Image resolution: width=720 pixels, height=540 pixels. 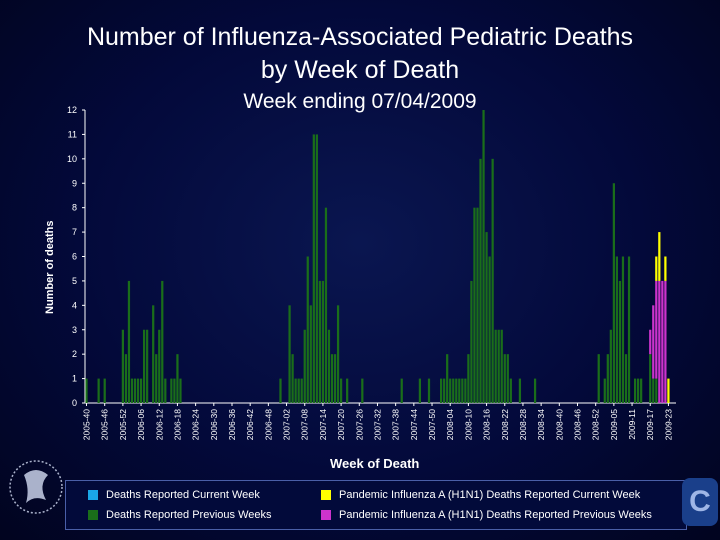 What do you see at coordinates (632, 424) in the screenshot?
I see `x-tick-label: 2009-11` at bounding box center [632, 424].